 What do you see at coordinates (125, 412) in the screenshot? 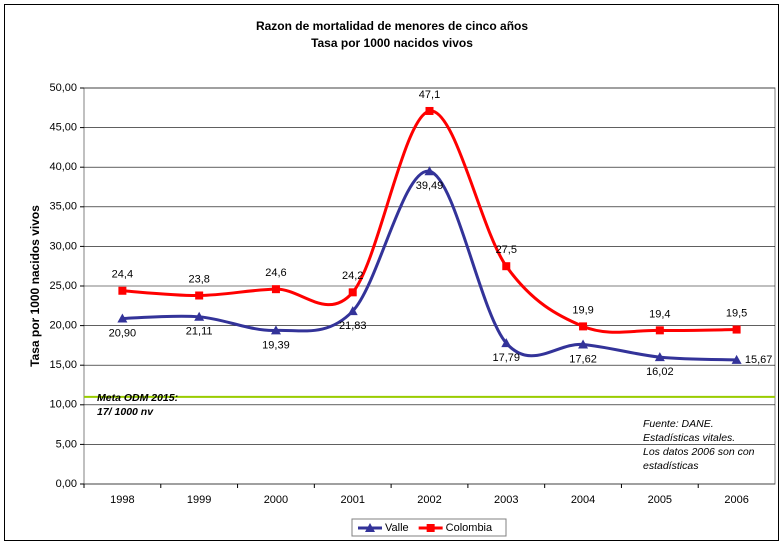
I see `annotation: 17/ 1000 nv` at bounding box center [125, 412].